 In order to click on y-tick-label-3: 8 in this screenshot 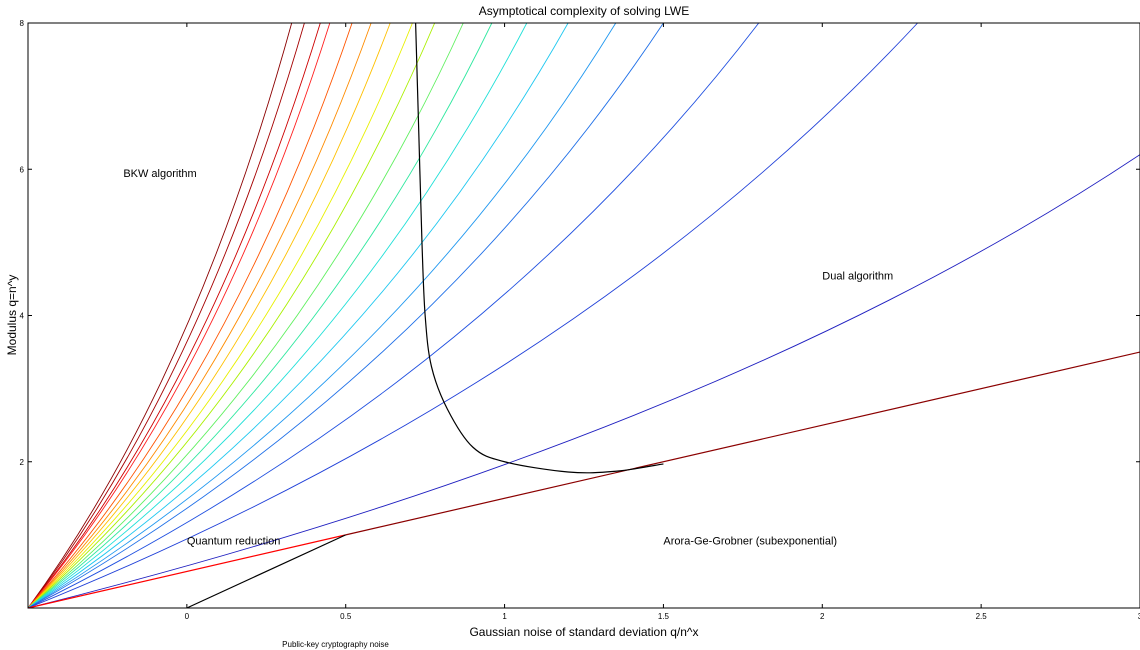, I will do `click(22, 23)`.